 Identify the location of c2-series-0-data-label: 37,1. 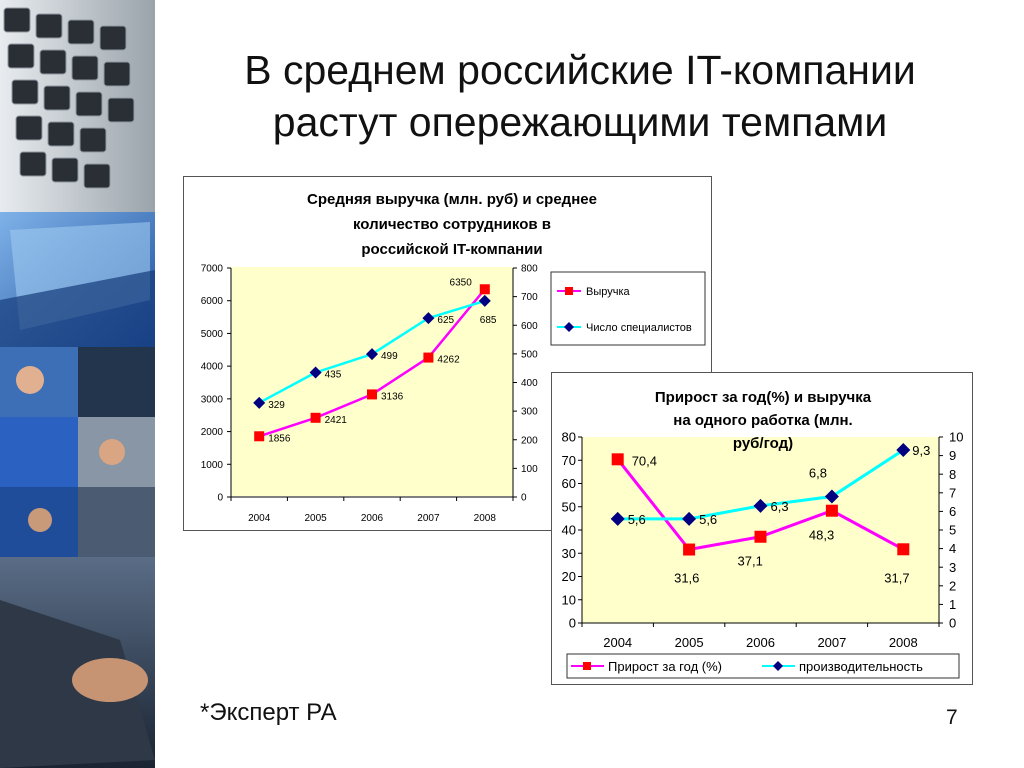
(750, 561).